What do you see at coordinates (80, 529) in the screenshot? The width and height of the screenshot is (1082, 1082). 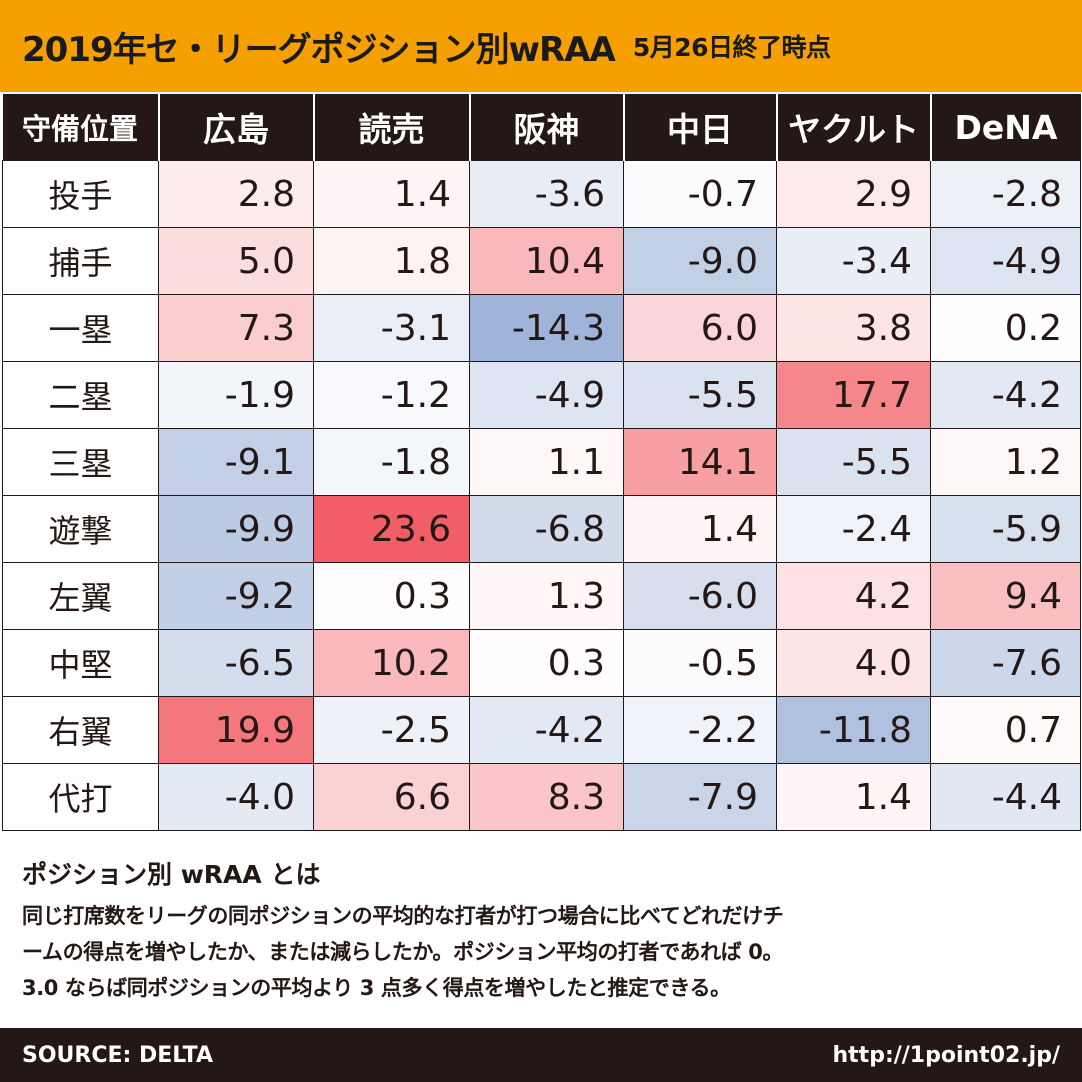 I see `position-label: 遊撃` at bounding box center [80, 529].